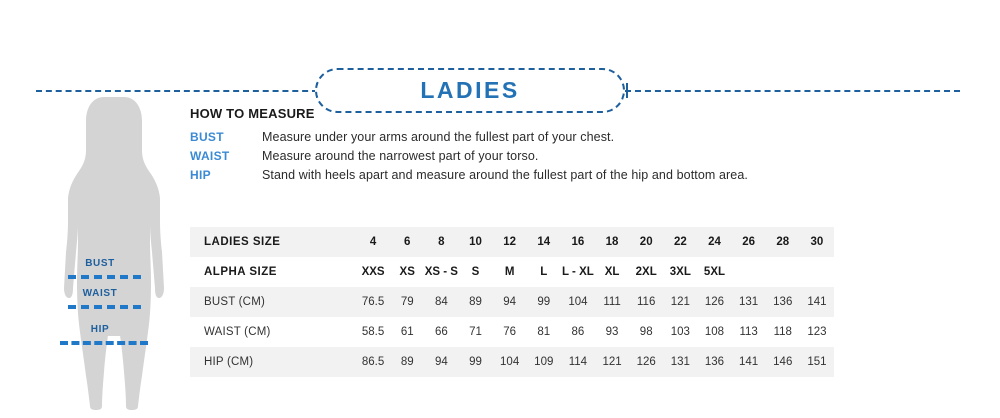 The image size is (1000, 418). Describe the element at coordinates (373, 332) in the screenshot. I see `table-cell: 58.5` at that location.